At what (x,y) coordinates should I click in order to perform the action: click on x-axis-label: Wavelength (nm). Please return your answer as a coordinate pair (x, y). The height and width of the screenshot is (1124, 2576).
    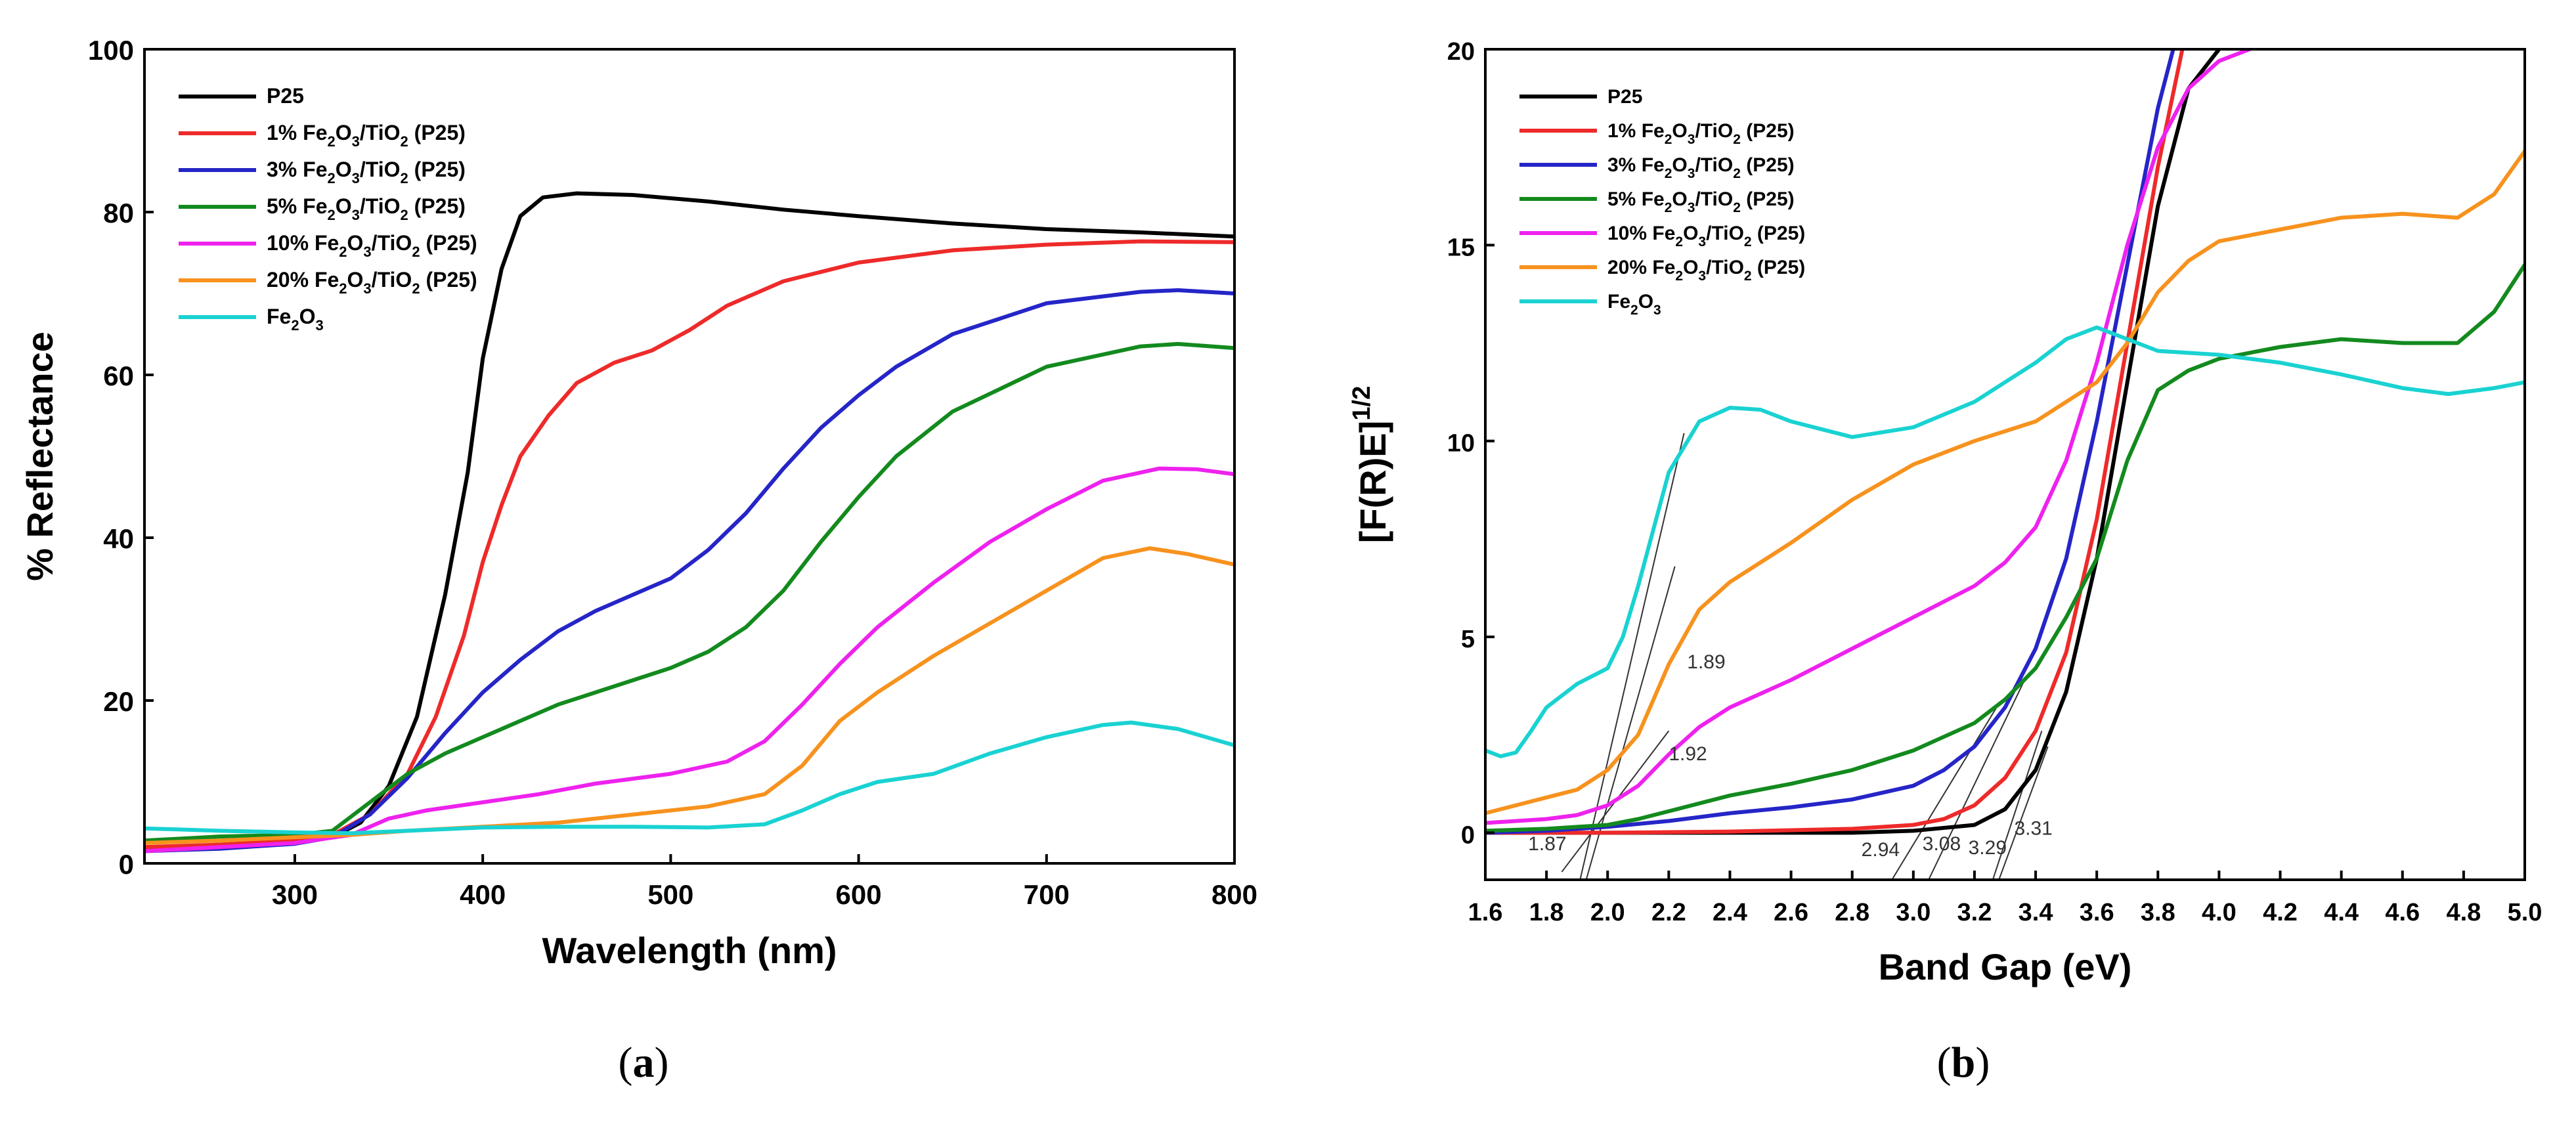
    Looking at the image, I should click on (689, 950).